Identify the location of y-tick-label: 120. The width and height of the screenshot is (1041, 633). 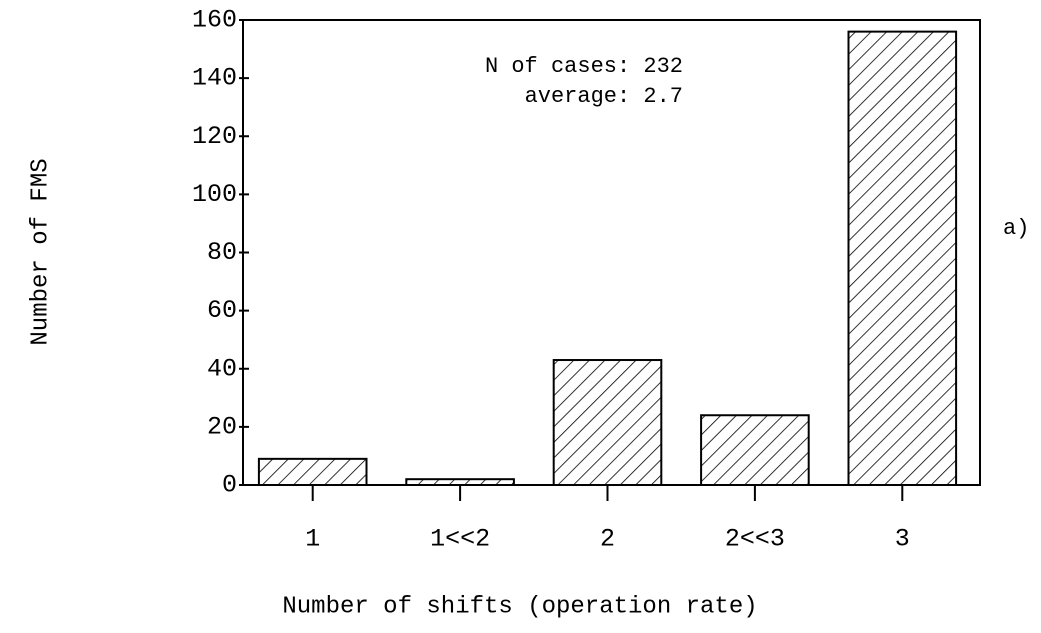
(214, 136).